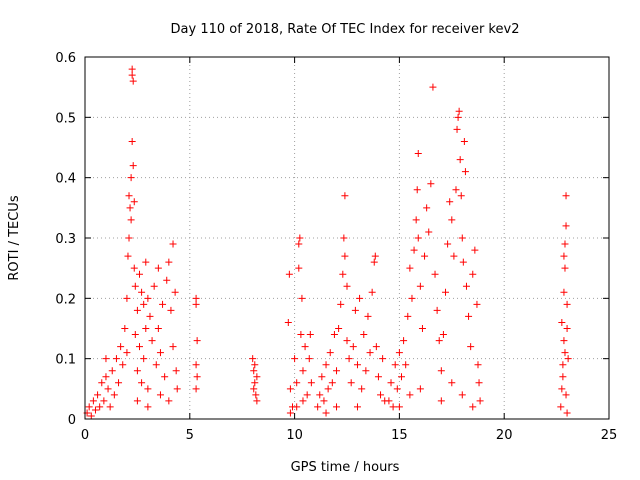 The width and height of the screenshot is (640, 480). Describe the element at coordinates (65, 360) in the screenshot. I see `y-tick-label: 0.1` at that location.